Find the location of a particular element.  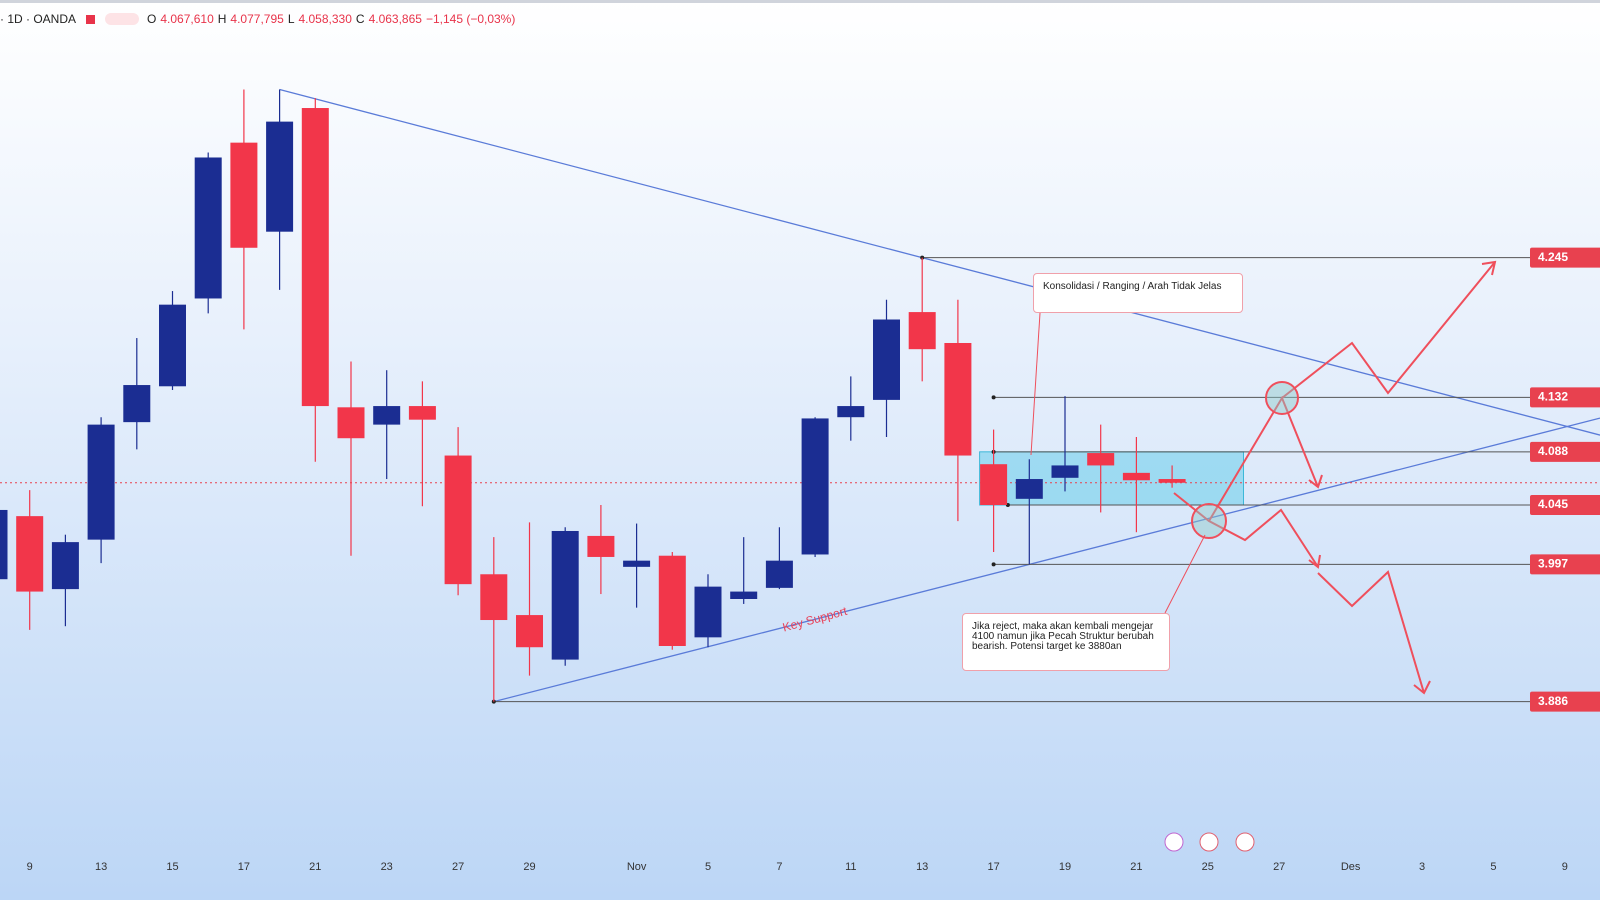

ohlc-label: O is located at coordinates (152, 19).